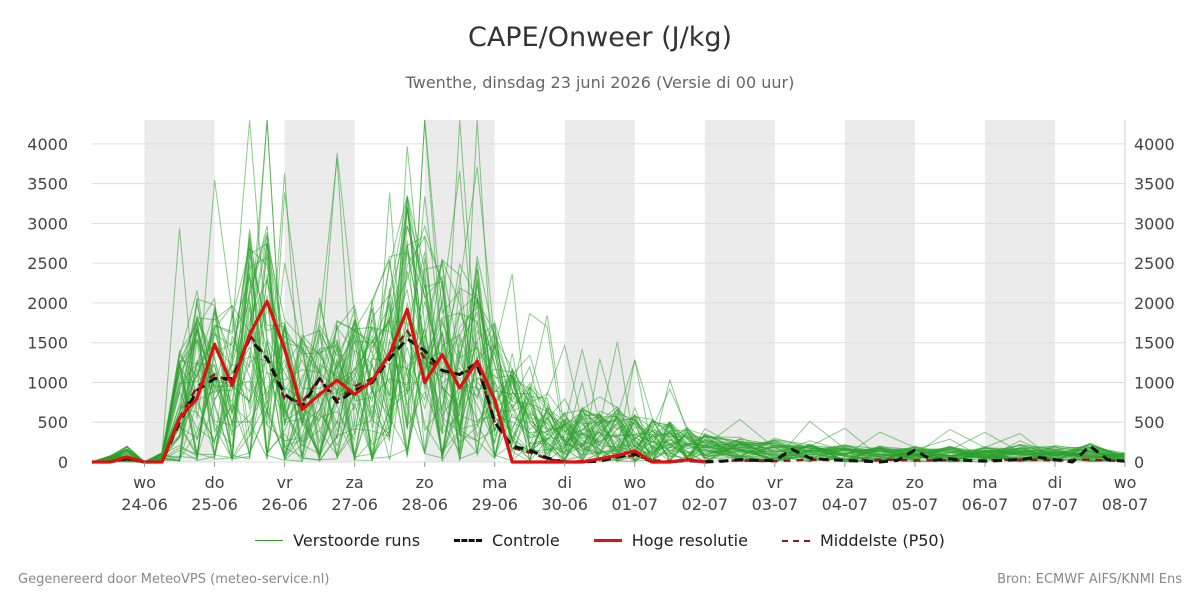  I want to click on y-tick-label-left: 1000, so click(47, 382).